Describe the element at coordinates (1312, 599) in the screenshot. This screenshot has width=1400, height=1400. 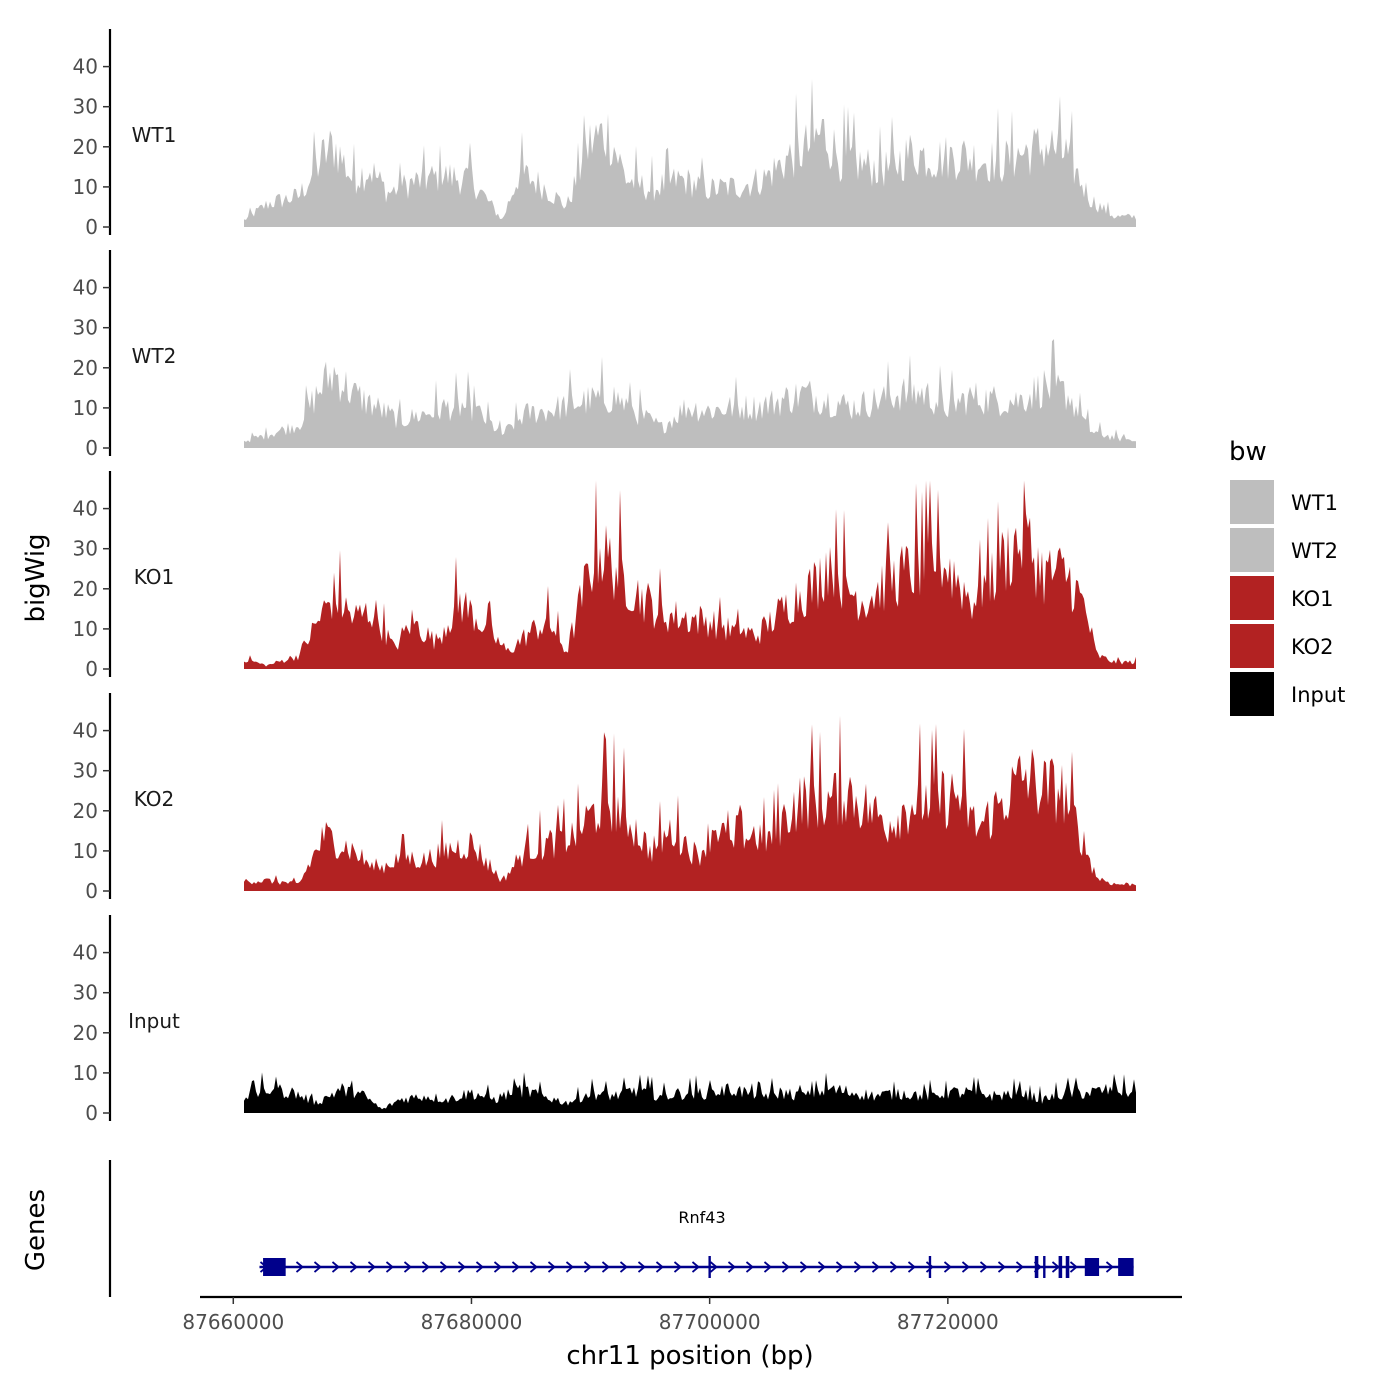
I see `legend-label-ko1: KO1` at that location.